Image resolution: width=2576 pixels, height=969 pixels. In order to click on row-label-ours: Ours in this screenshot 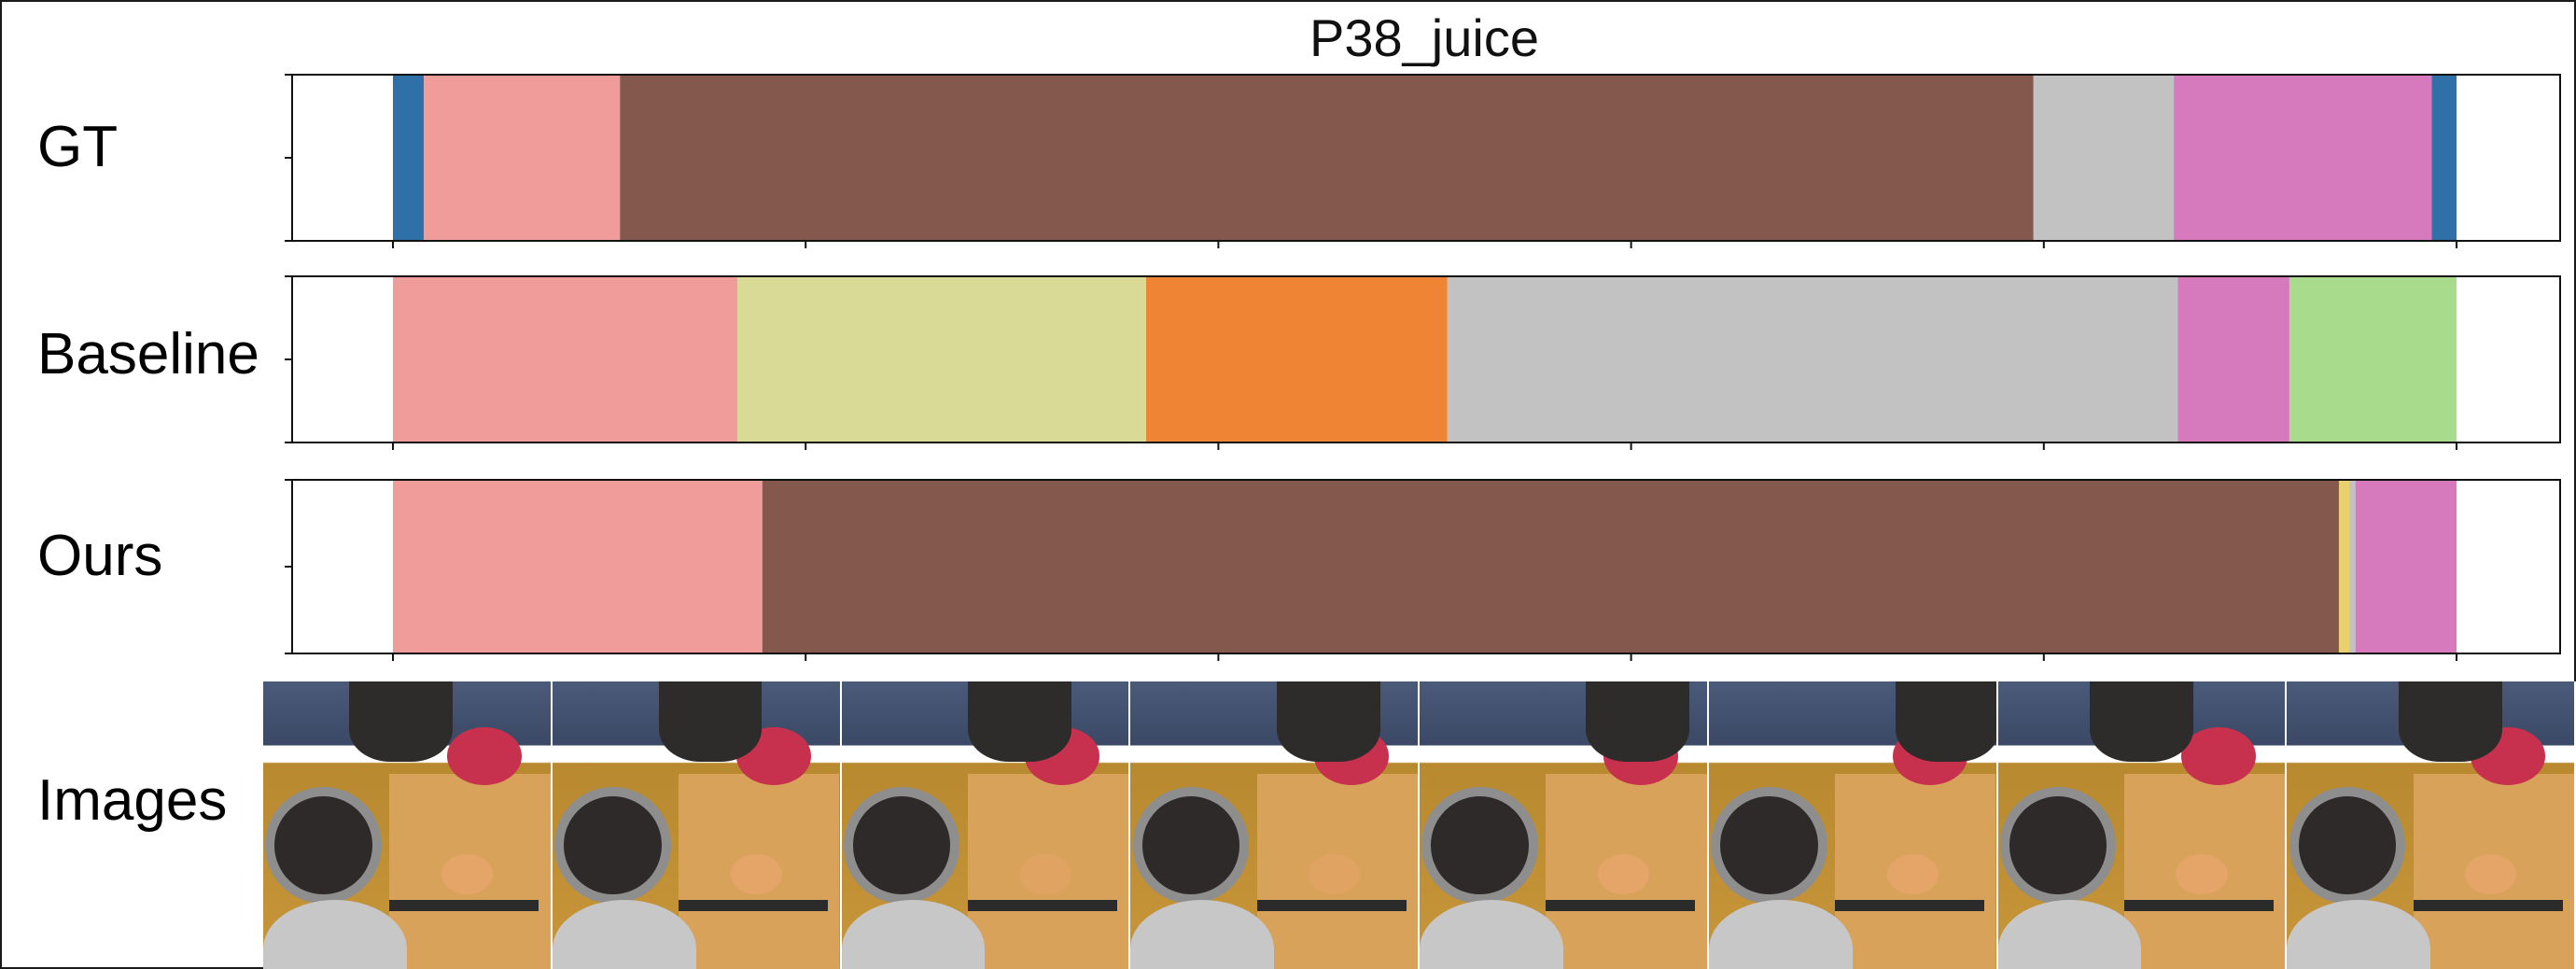, I will do `click(100, 556)`.